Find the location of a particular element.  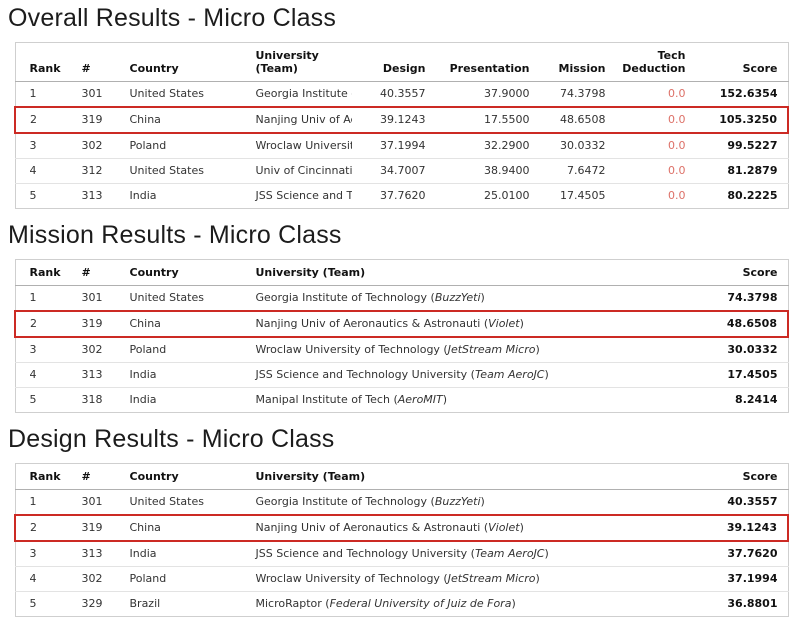

cell-presentation: 38.9400 is located at coordinates (485, 171).